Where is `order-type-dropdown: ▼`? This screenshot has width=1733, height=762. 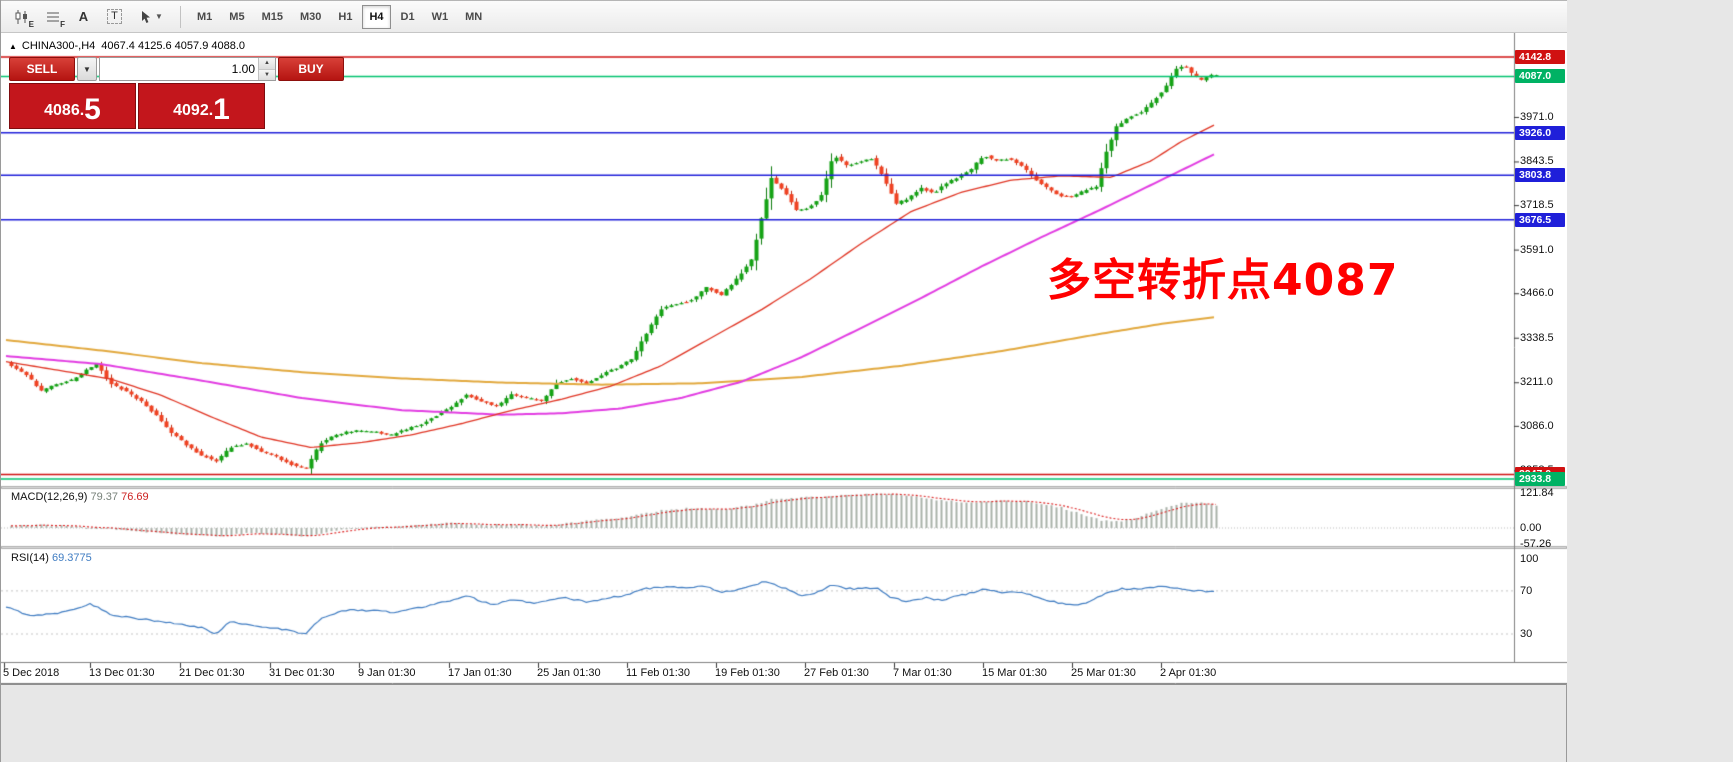
order-type-dropdown: ▼ is located at coordinates (87, 69).